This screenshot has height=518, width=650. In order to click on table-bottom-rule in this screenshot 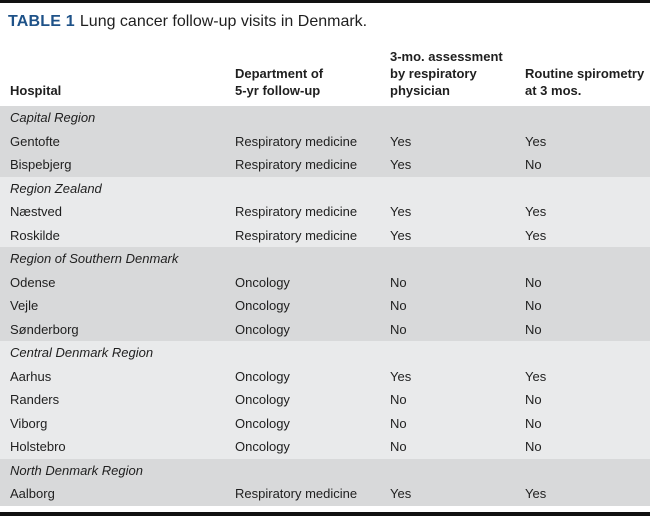, I will do `click(325, 513)`.